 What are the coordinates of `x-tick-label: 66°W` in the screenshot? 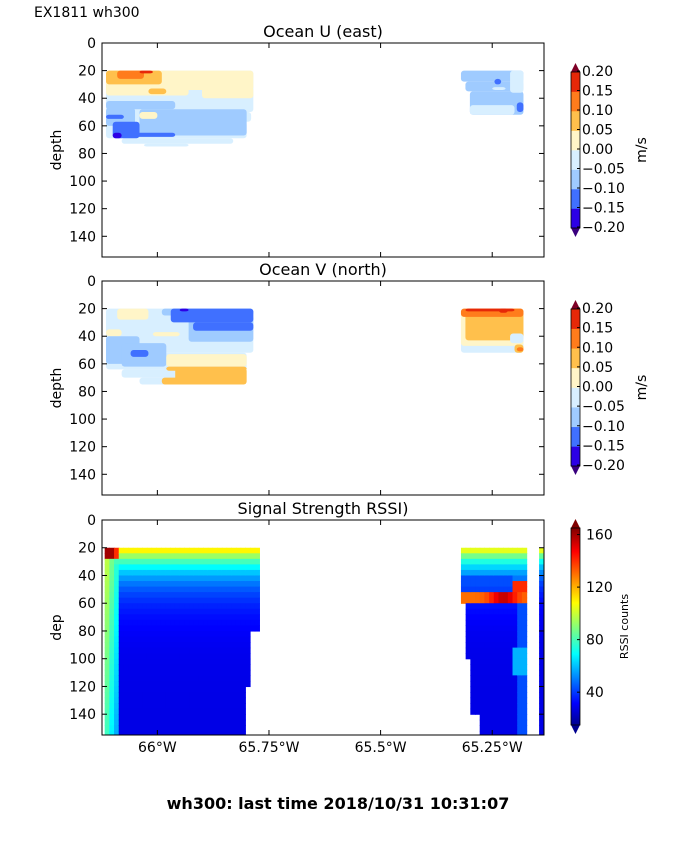 It's located at (157, 748).